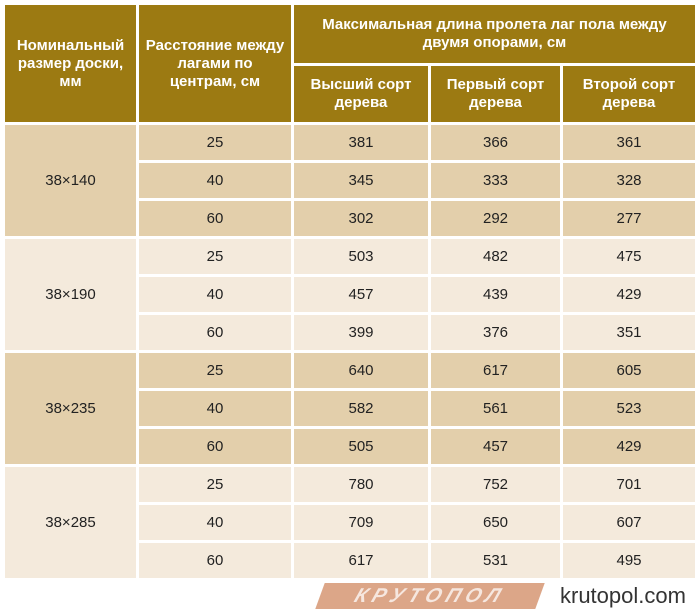  Describe the element at coordinates (495, 218) in the screenshot. I see `span-value-cell: 292` at that location.